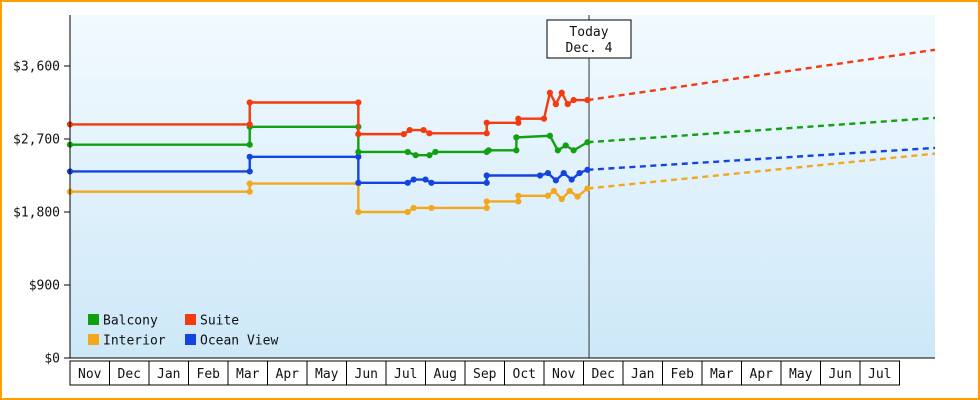  Describe the element at coordinates (219, 321) in the screenshot. I see `legend-label-suite: Suite` at that location.